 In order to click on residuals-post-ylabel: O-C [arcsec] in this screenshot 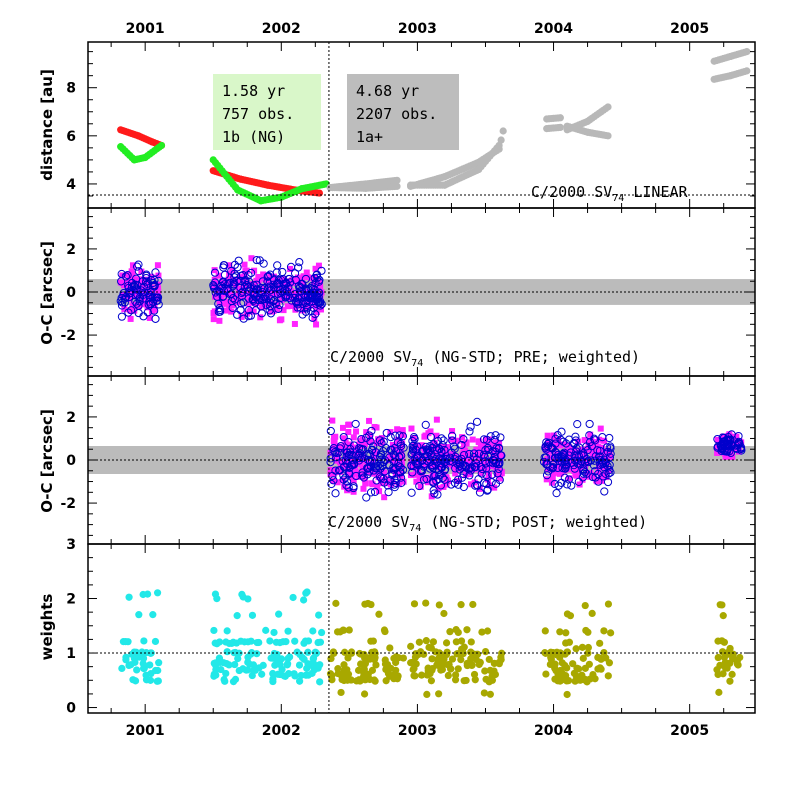, I will do `click(47, 461)`.